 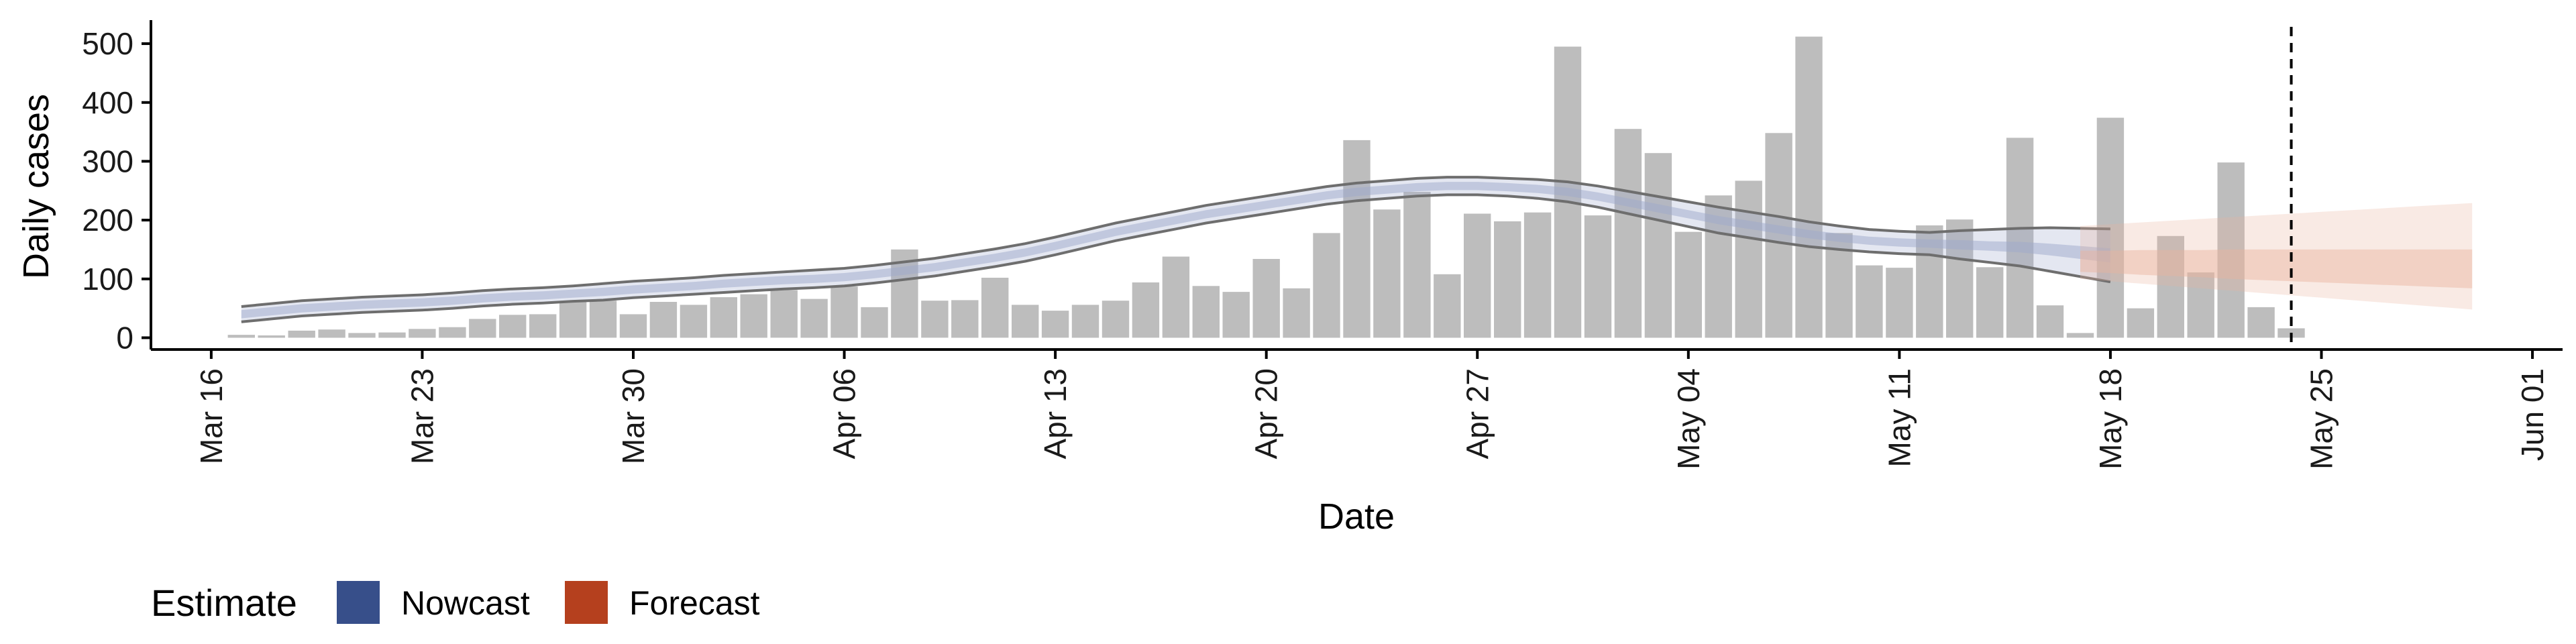 What do you see at coordinates (465, 603) in the screenshot?
I see `legend-label-nowcast: Nowcast` at bounding box center [465, 603].